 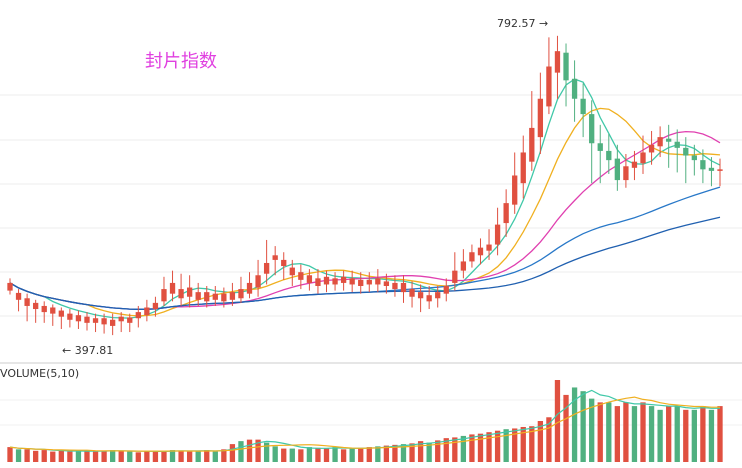 What do you see at coordinates (39, 373) in the screenshot?
I see `volume-label: VOLUME(5,10)` at bounding box center [39, 373].